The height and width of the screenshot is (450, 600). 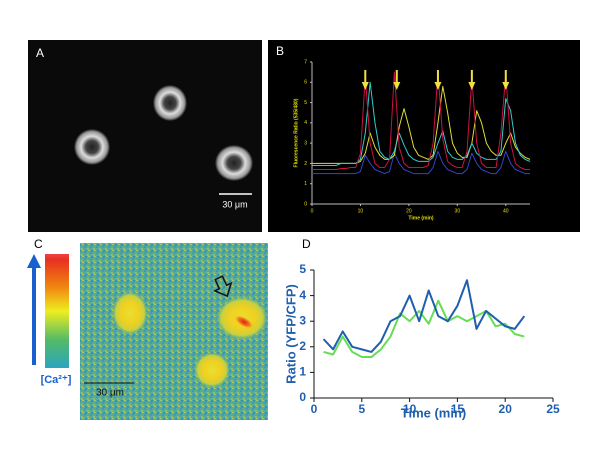 I want to click on arrow-head, so click(x=34, y=261).